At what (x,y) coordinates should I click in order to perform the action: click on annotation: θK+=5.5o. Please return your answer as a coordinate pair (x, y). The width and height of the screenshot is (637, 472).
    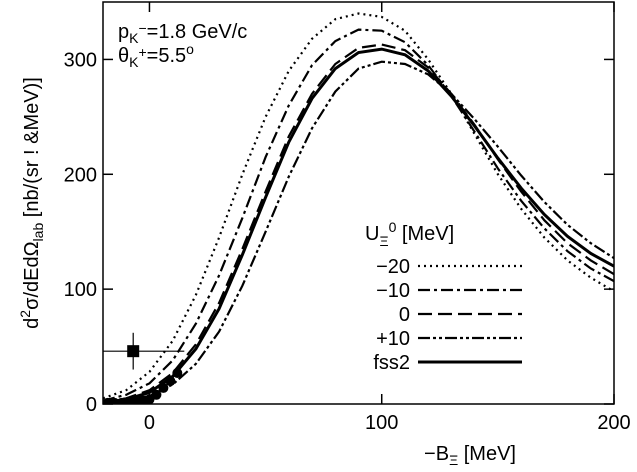
    Looking at the image, I should click on (156, 55).